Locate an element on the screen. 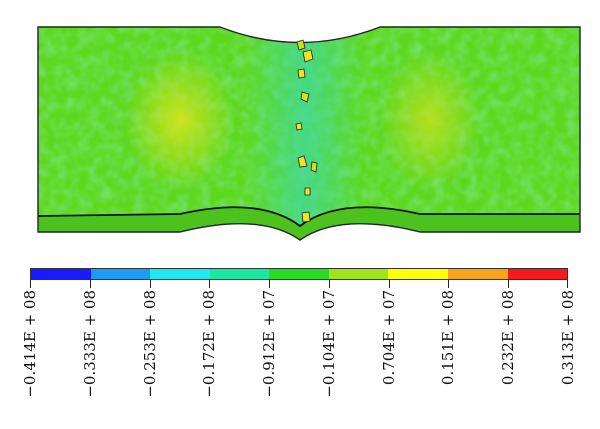 The width and height of the screenshot is (600, 429). center-shear-band is located at coordinates (305, 133).